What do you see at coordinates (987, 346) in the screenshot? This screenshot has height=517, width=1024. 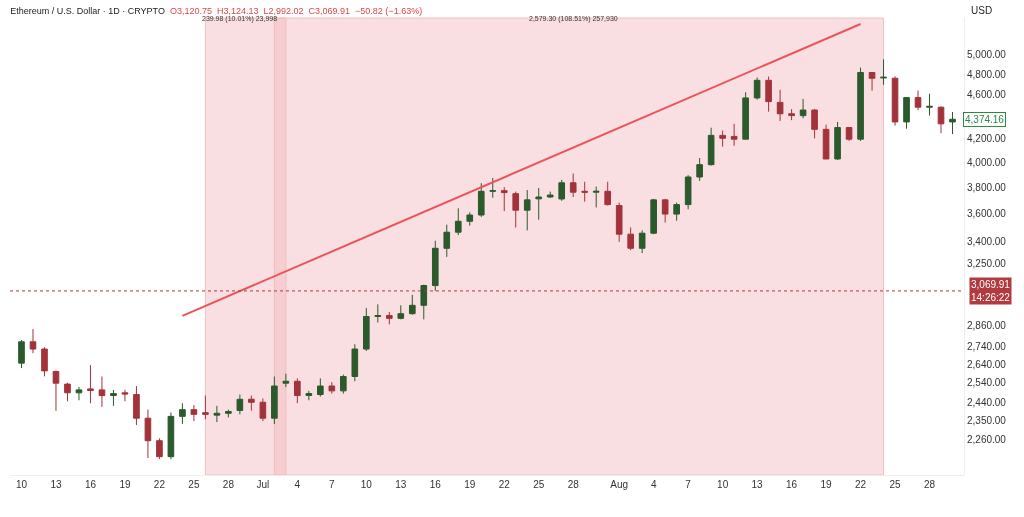 I see `y-tick-label: 2,740.00` at bounding box center [987, 346].